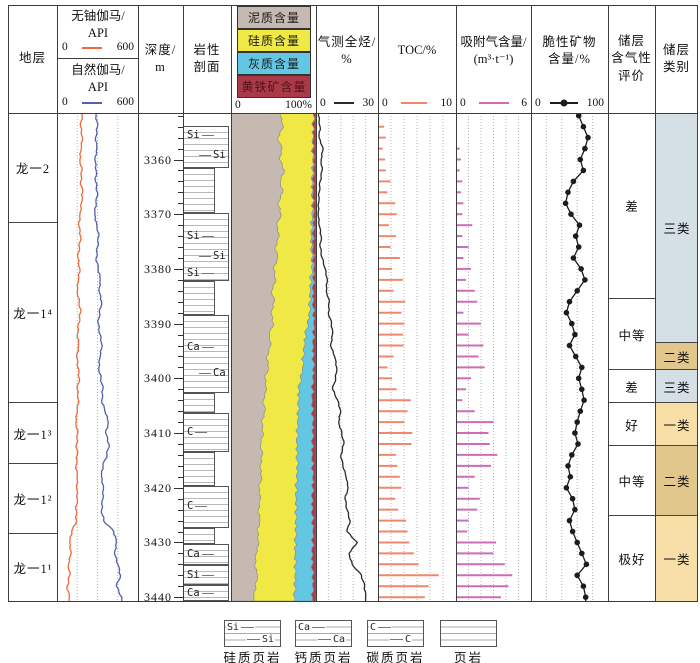 The height and width of the screenshot is (663, 700). What do you see at coordinates (414, 102) in the screenshot?
I see `toc-line-swatch` at bounding box center [414, 102].